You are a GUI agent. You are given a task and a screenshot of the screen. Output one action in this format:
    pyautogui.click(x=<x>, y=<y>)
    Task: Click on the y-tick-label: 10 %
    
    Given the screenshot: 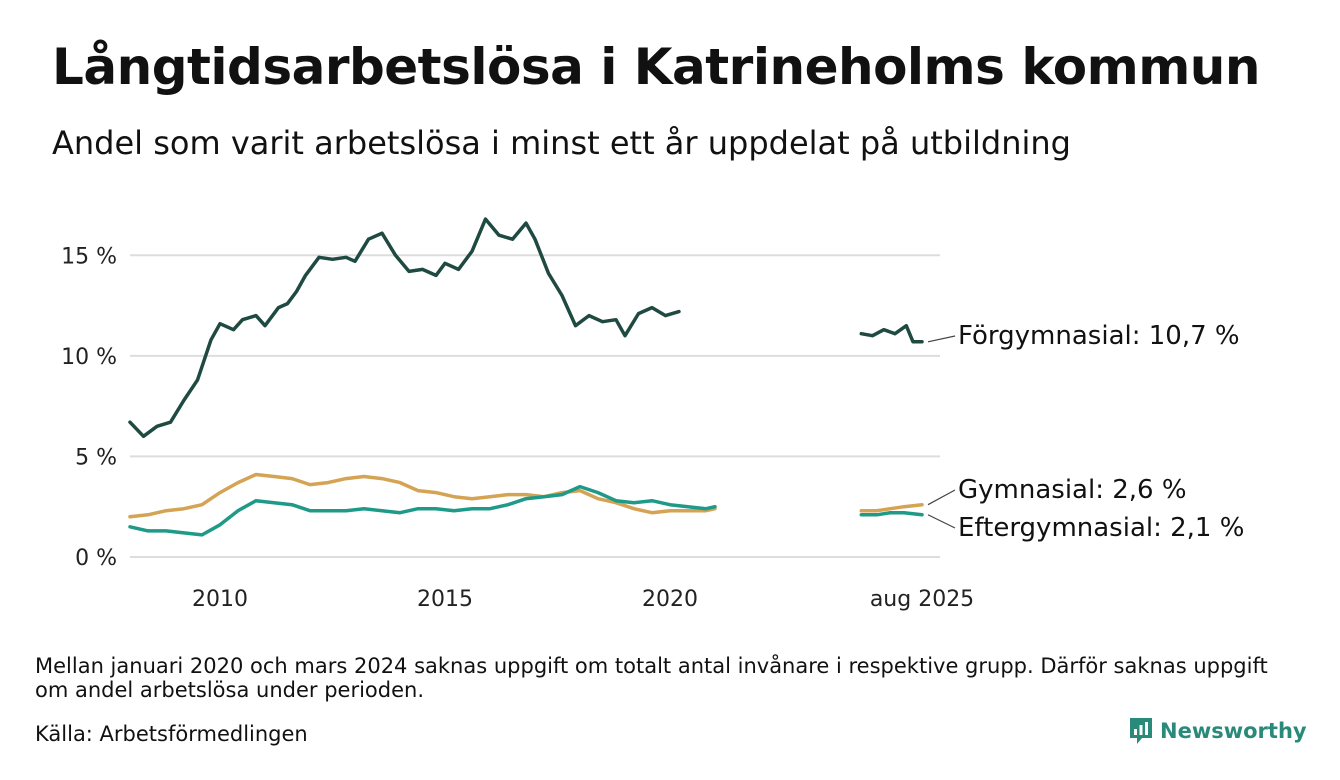 What is the action you would take?
    pyautogui.click(x=89, y=357)
    